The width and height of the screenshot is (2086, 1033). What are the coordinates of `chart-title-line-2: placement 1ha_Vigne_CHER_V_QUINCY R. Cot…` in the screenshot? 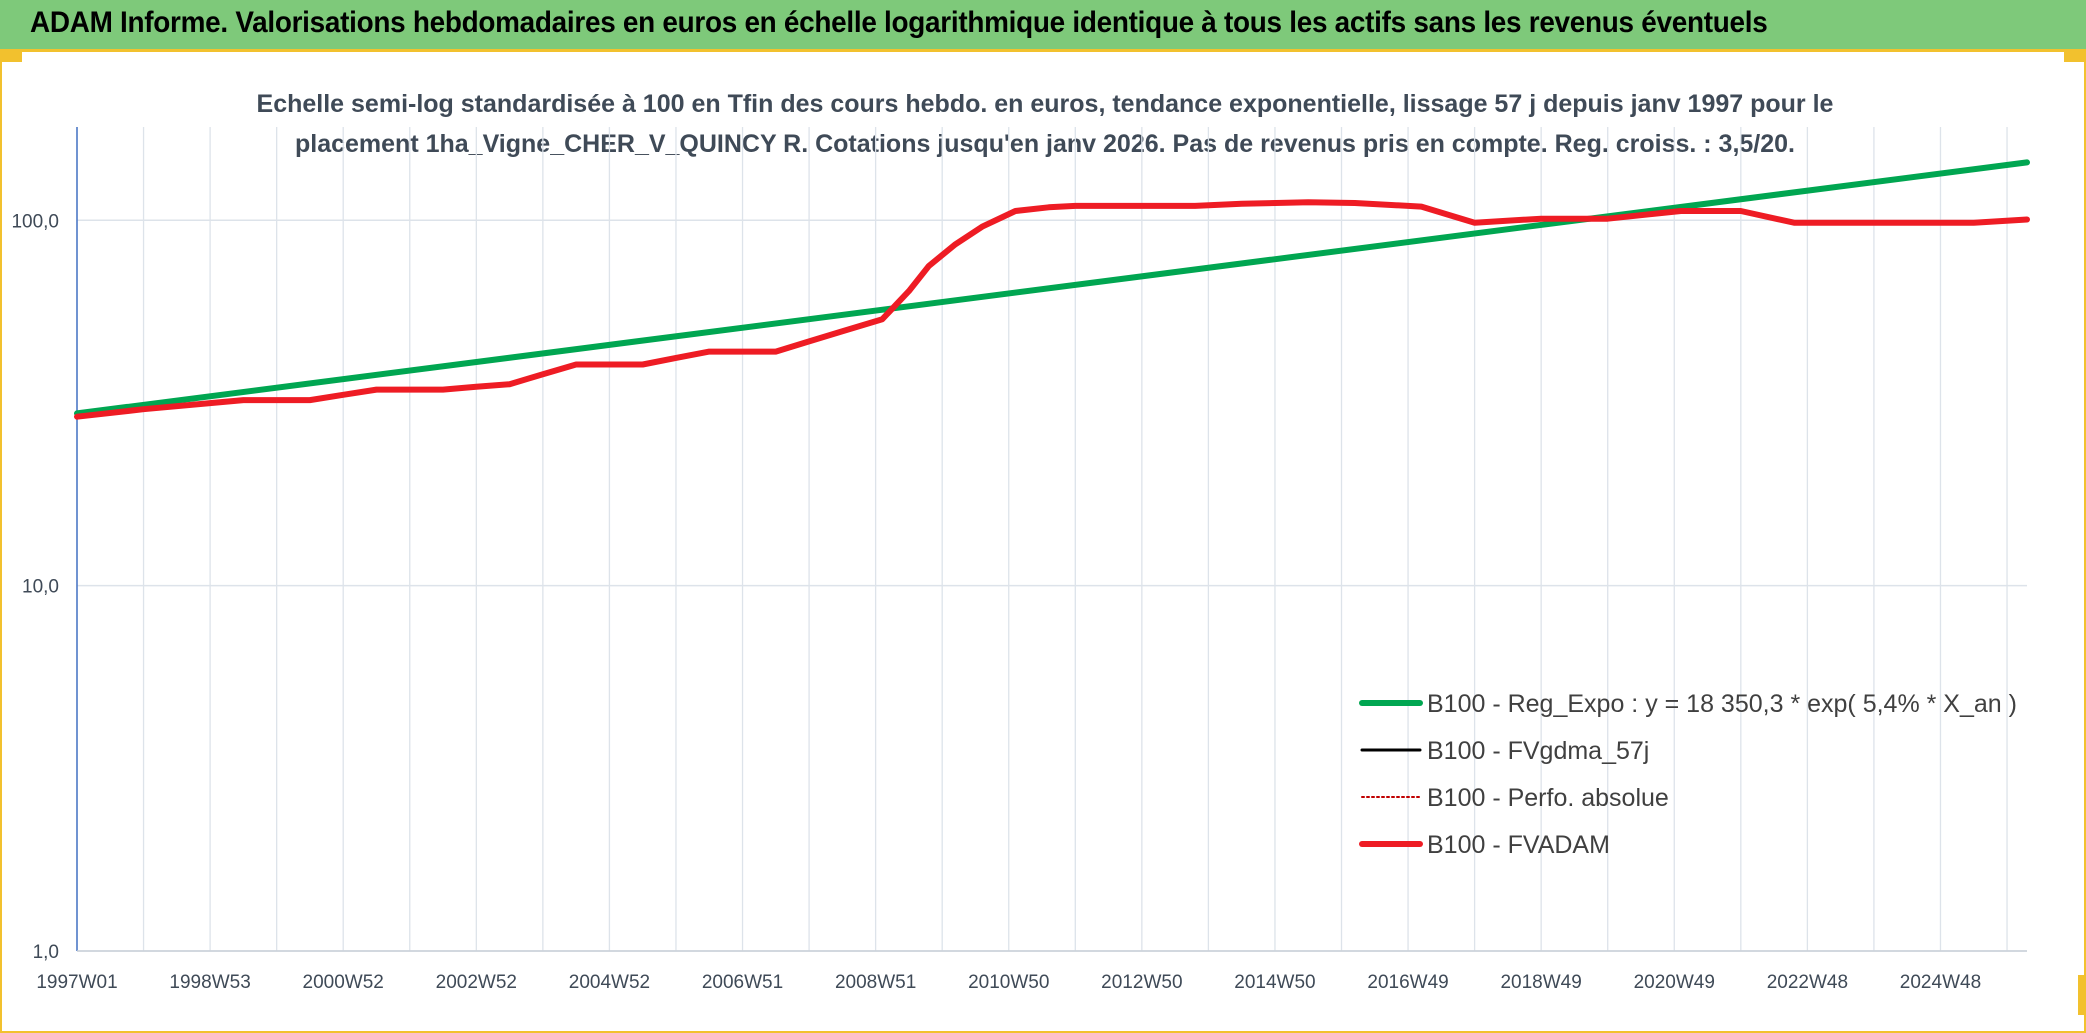 It's located at (1045, 144).